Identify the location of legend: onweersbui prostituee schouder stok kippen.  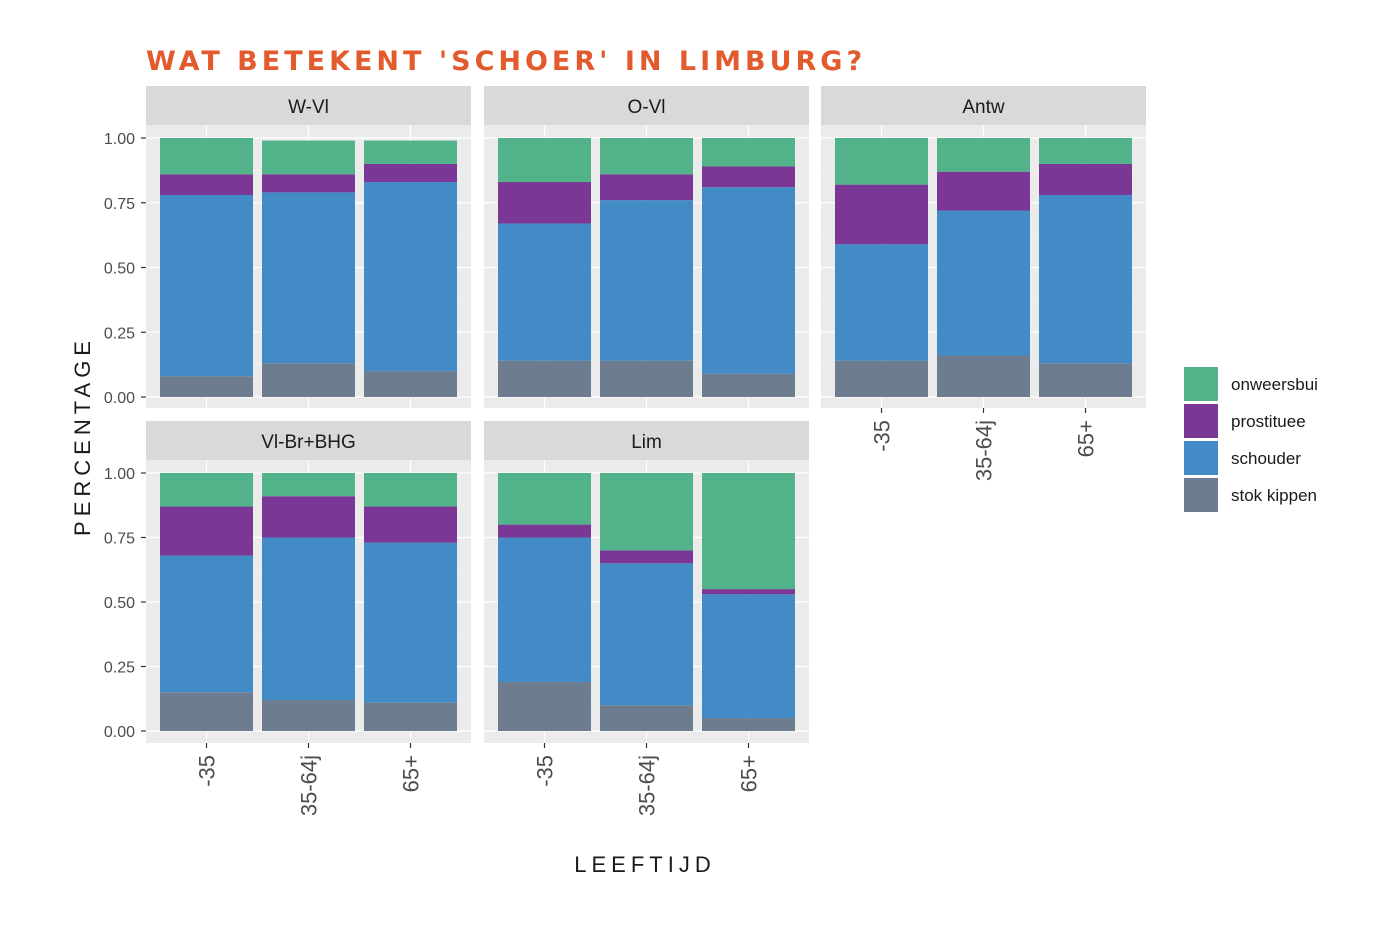
(1251, 439).